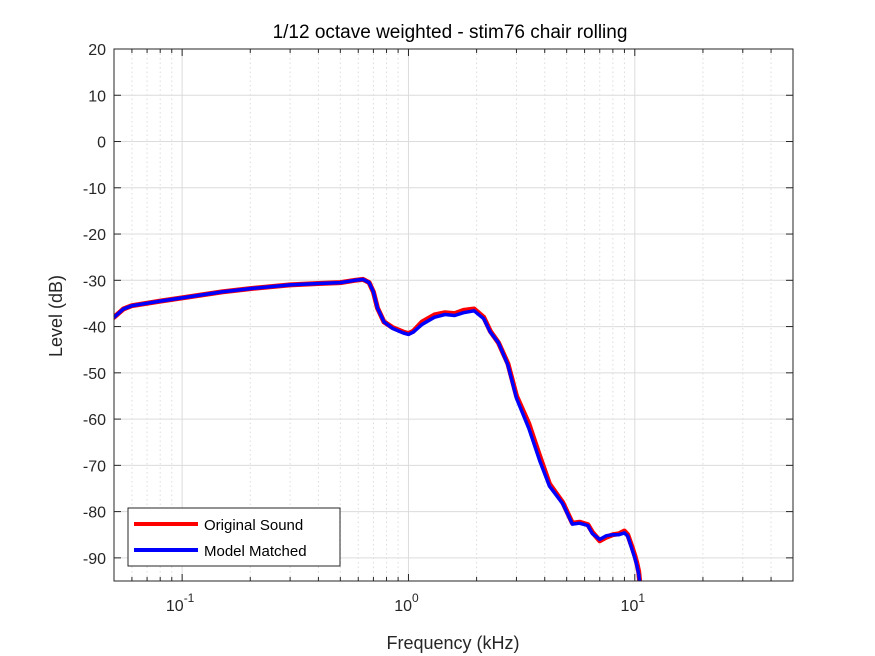  I want to click on y-axis-label: Level (dB), so click(56, 316).